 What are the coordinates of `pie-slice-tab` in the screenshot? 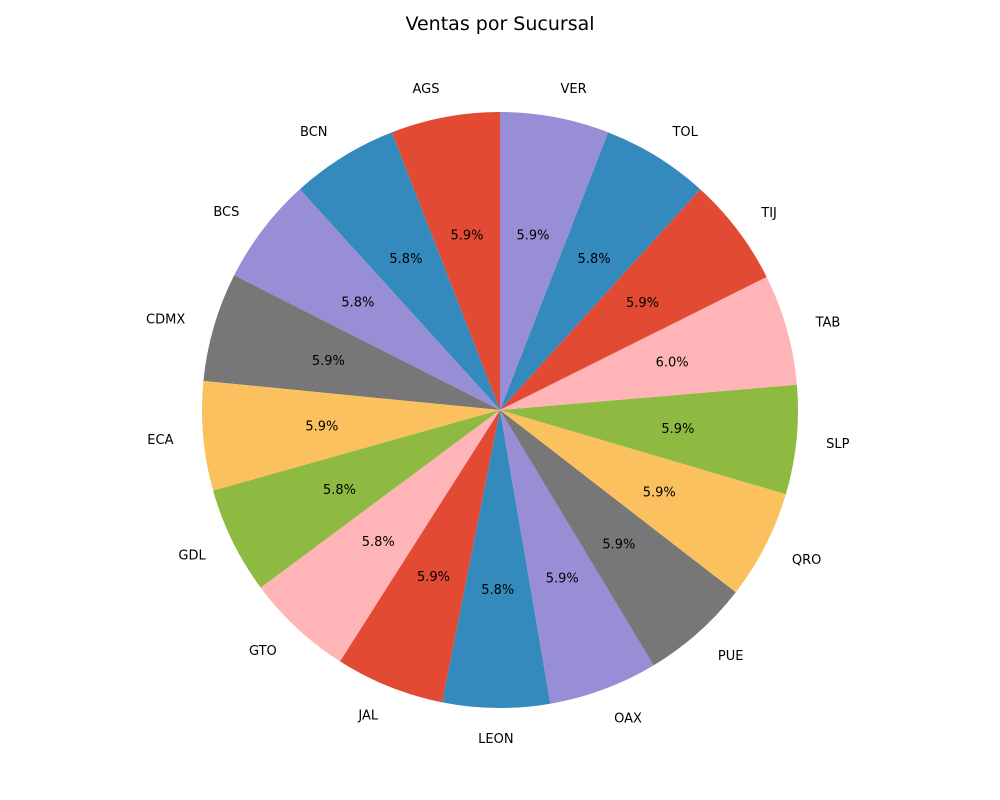 It's located at (648, 343).